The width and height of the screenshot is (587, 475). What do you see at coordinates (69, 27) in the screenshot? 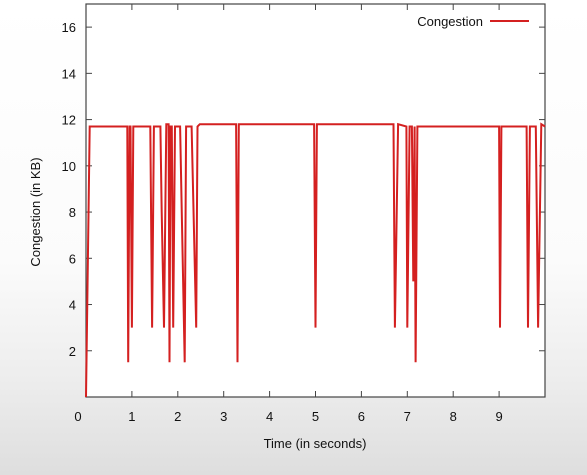
I see `y-tick-label: 16` at bounding box center [69, 27].